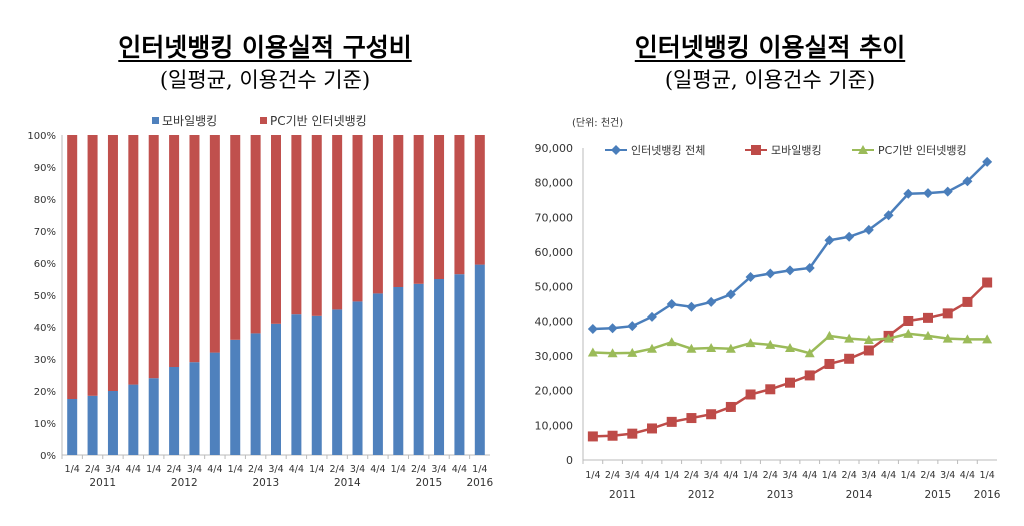 The width and height of the screenshot is (1024, 526). I want to click on y-tick-label: 30,000, so click(554, 356).